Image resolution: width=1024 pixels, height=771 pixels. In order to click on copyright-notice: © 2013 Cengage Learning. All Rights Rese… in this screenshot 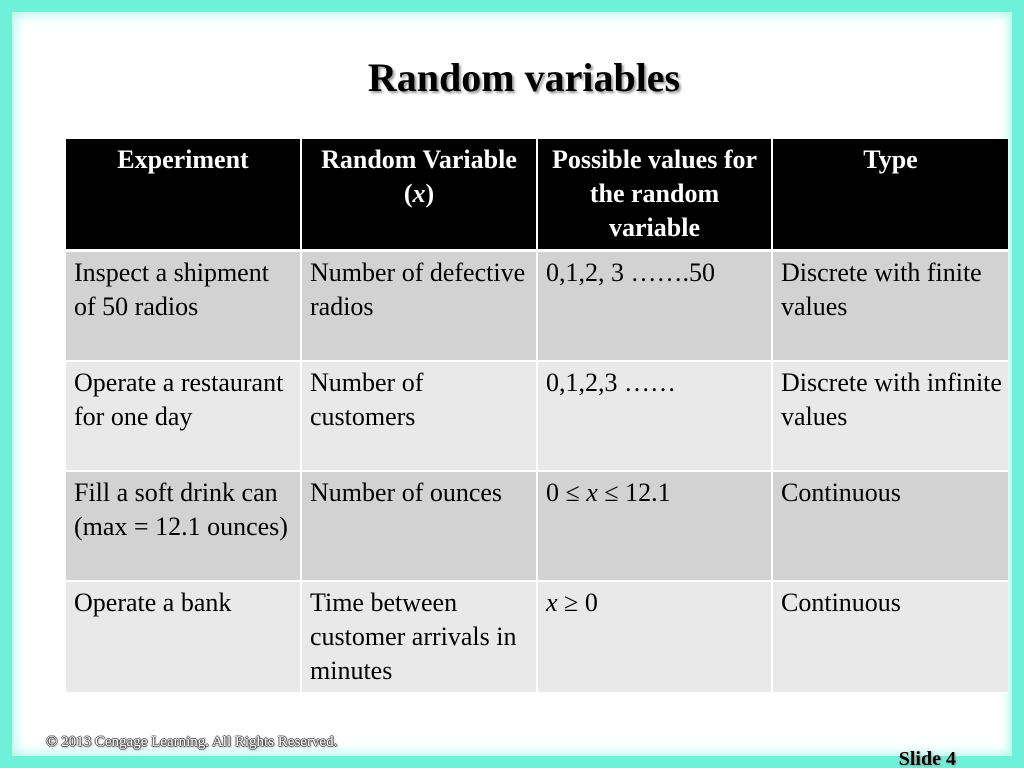, I will do `click(192, 742)`.